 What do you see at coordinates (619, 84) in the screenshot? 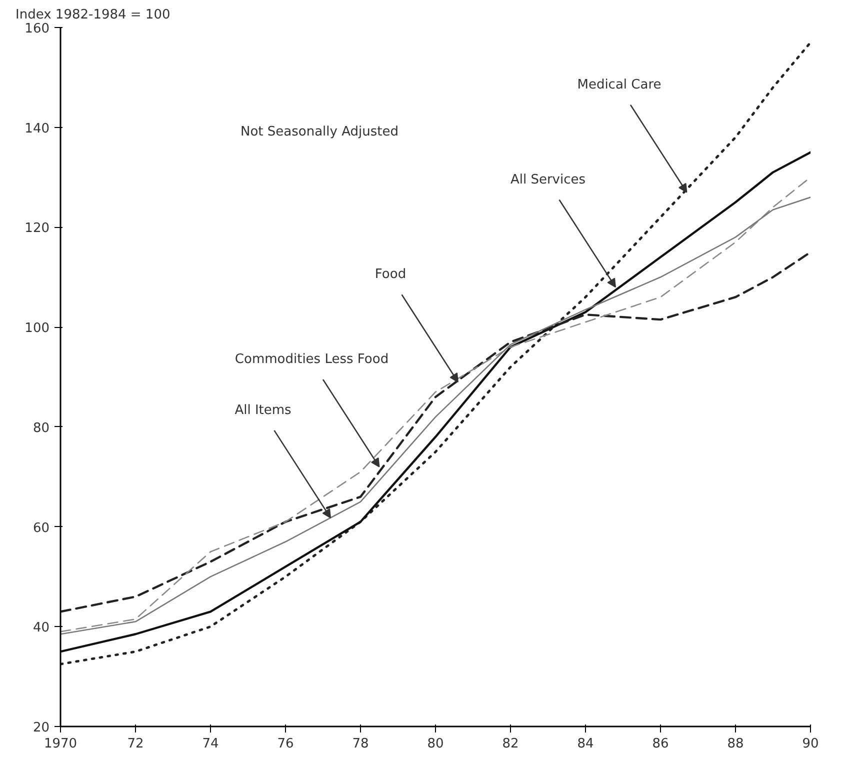
I see `annotation: Medical Care` at bounding box center [619, 84].